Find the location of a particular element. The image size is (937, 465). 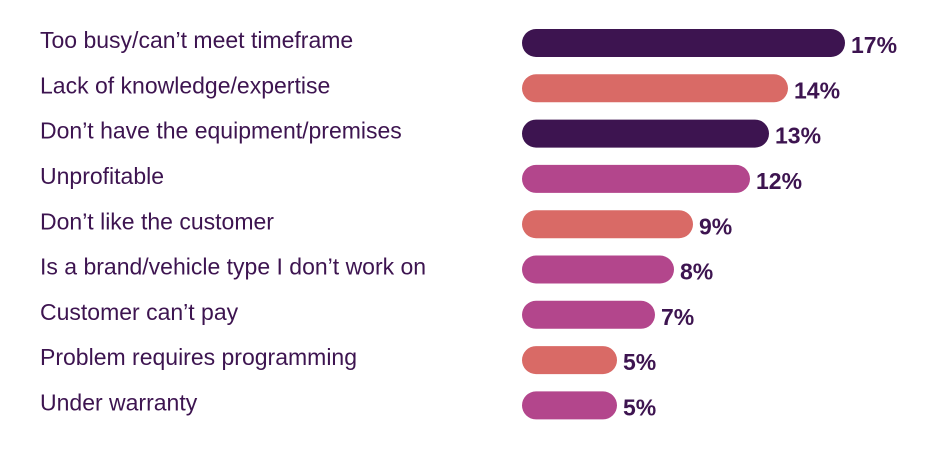

category-label: Is a brand/vehicle type I don’t work on is located at coordinates (233, 267).